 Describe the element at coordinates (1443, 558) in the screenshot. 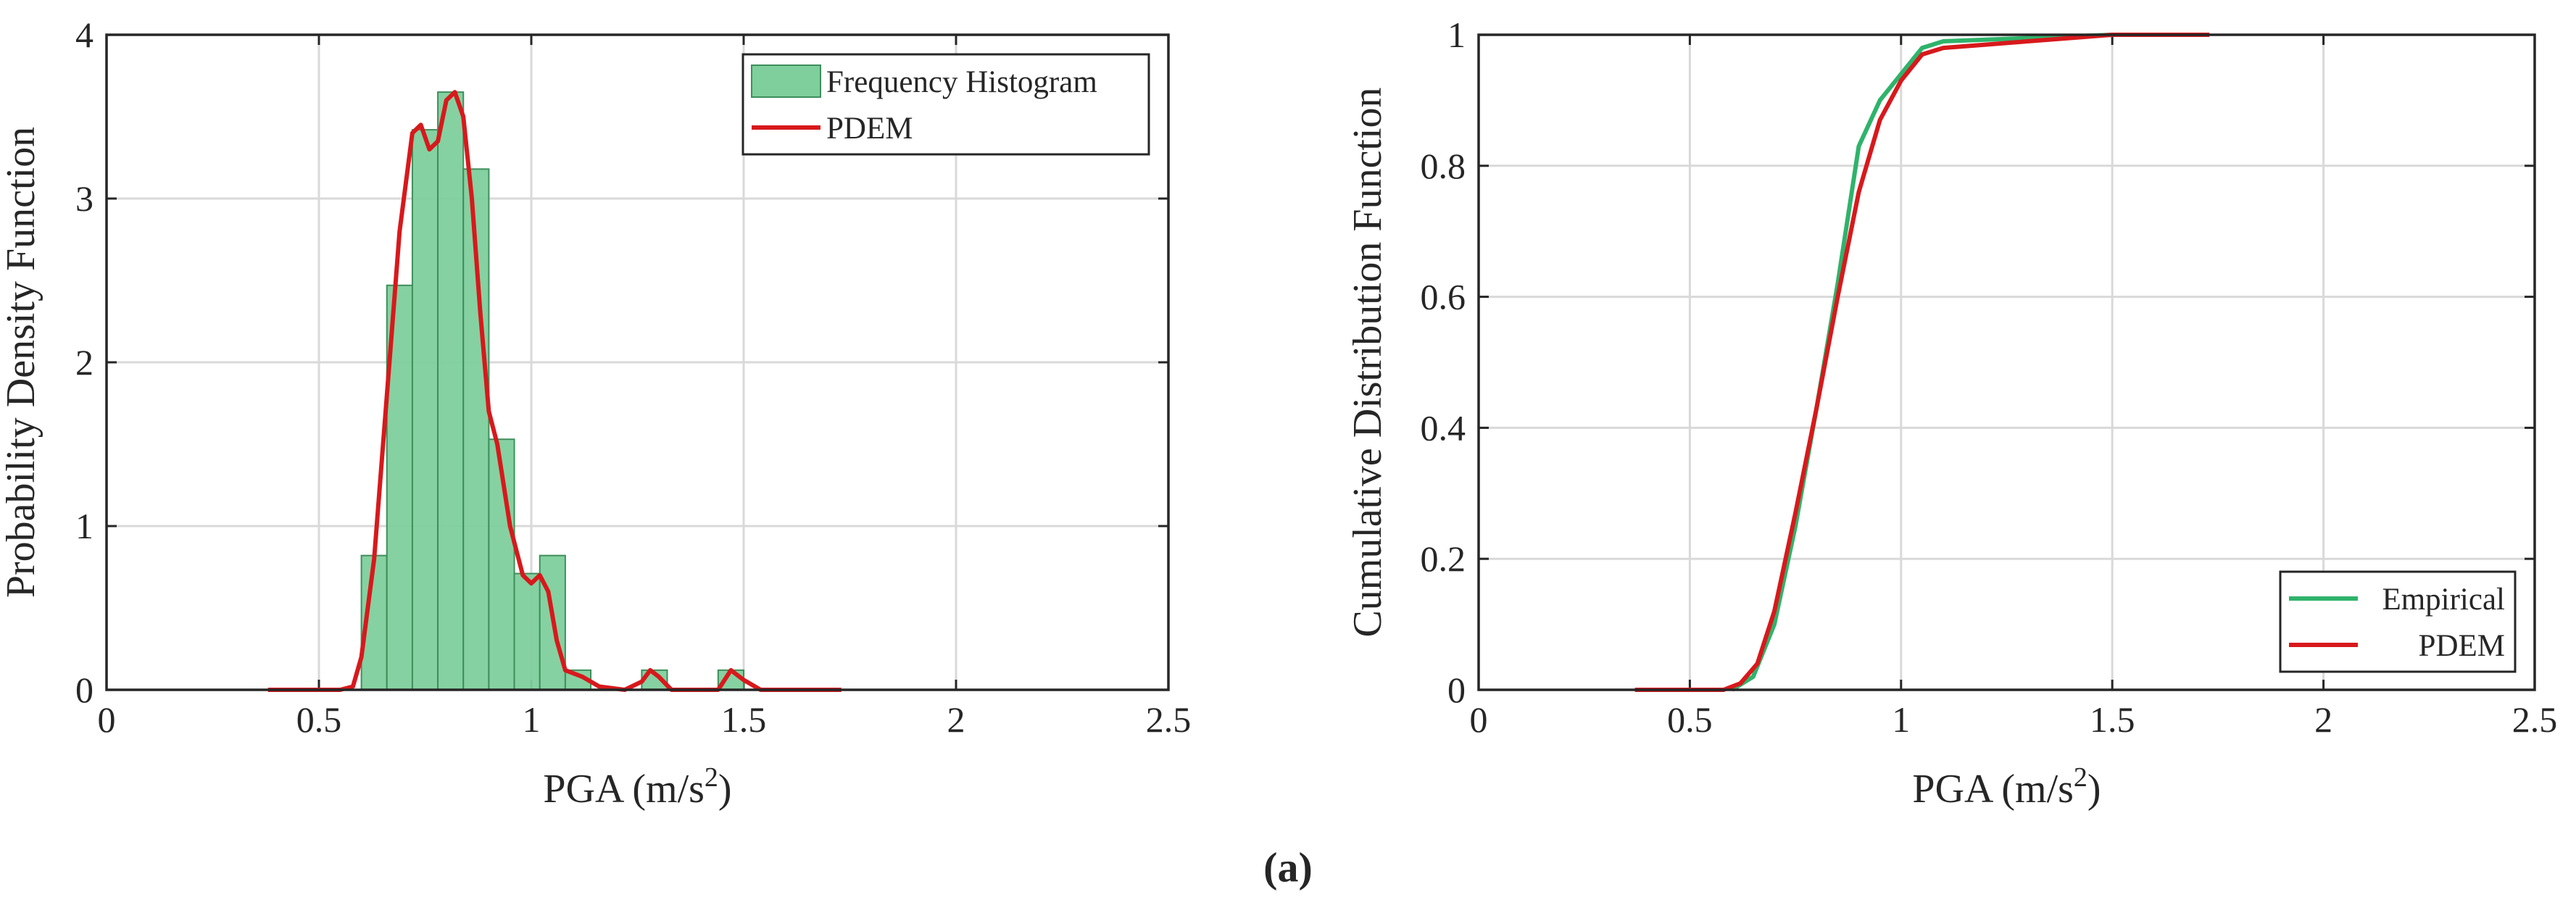

I see `y-tick-label: 0.2` at that location.